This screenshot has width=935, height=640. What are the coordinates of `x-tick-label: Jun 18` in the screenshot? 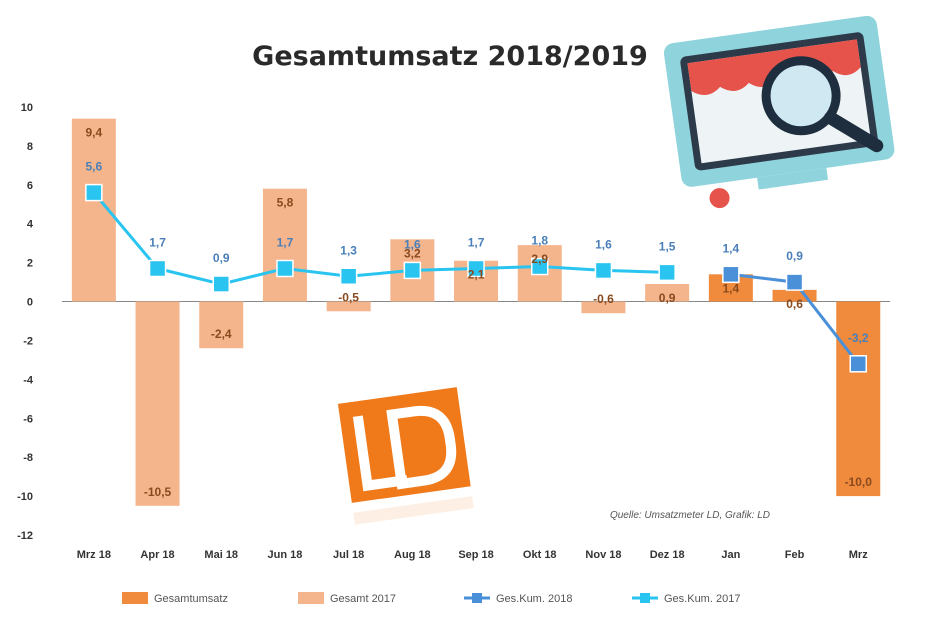 It's located at (285, 555).